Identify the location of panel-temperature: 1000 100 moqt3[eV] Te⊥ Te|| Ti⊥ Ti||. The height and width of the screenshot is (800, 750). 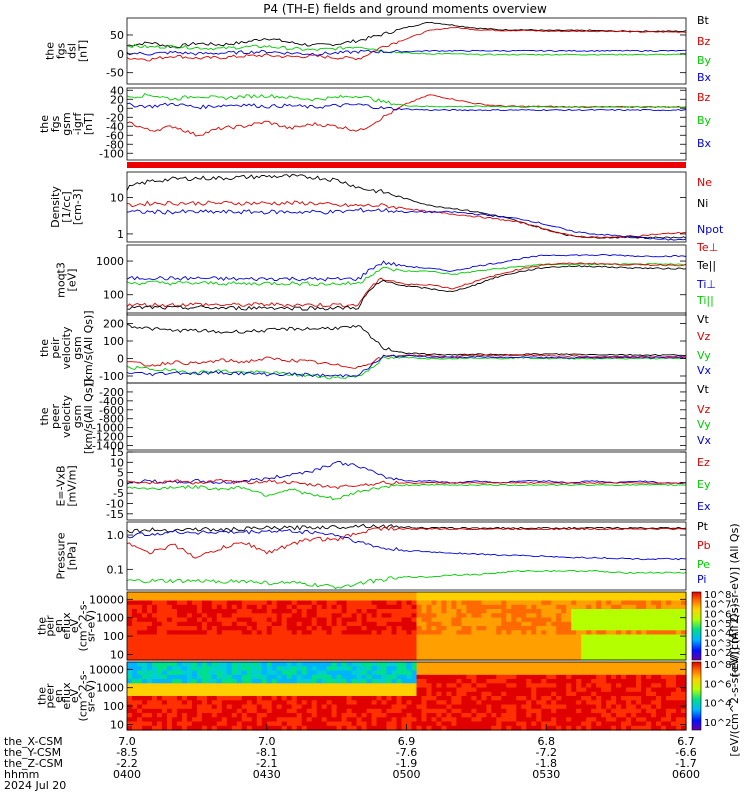
(386, 278).